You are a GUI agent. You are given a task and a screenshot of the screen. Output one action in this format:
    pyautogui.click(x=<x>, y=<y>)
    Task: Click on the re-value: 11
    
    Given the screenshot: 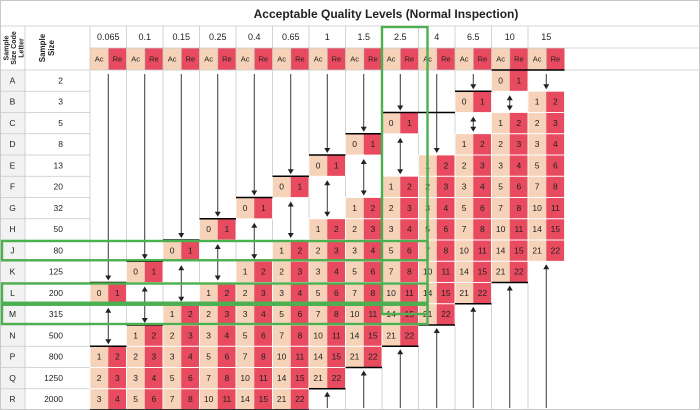 What is the action you would take?
    pyautogui.click(x=482, y=250)
    